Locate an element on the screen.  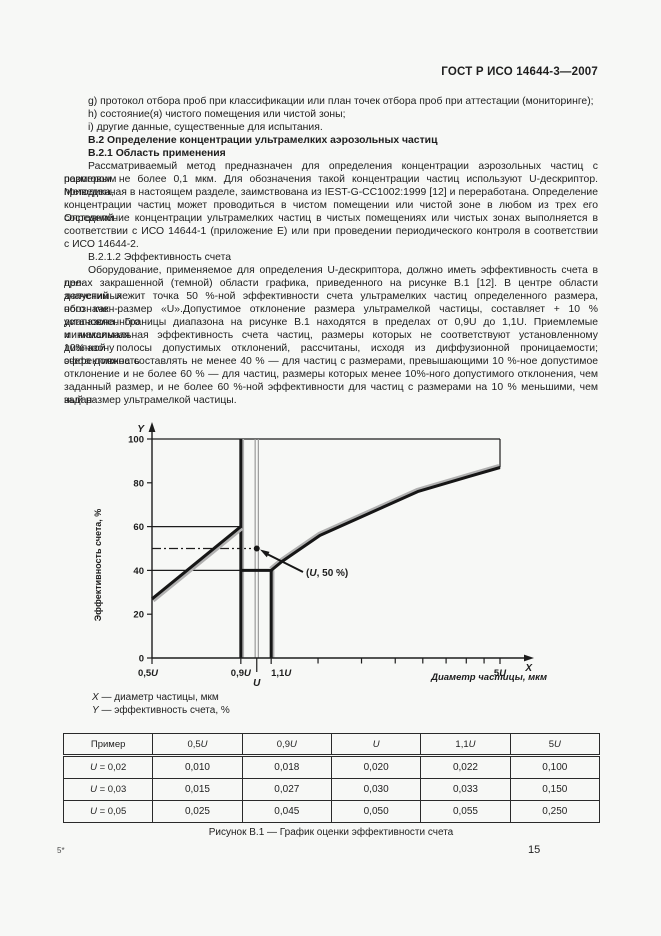
y-tick-label: 60 is located at coordinates (138, 527).